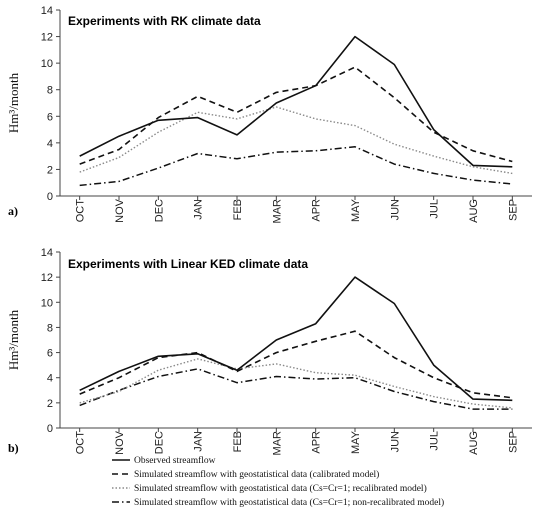 The height and width of the screenshot is (523, 550). I want to click on panel-label: a), so click(13, 211).